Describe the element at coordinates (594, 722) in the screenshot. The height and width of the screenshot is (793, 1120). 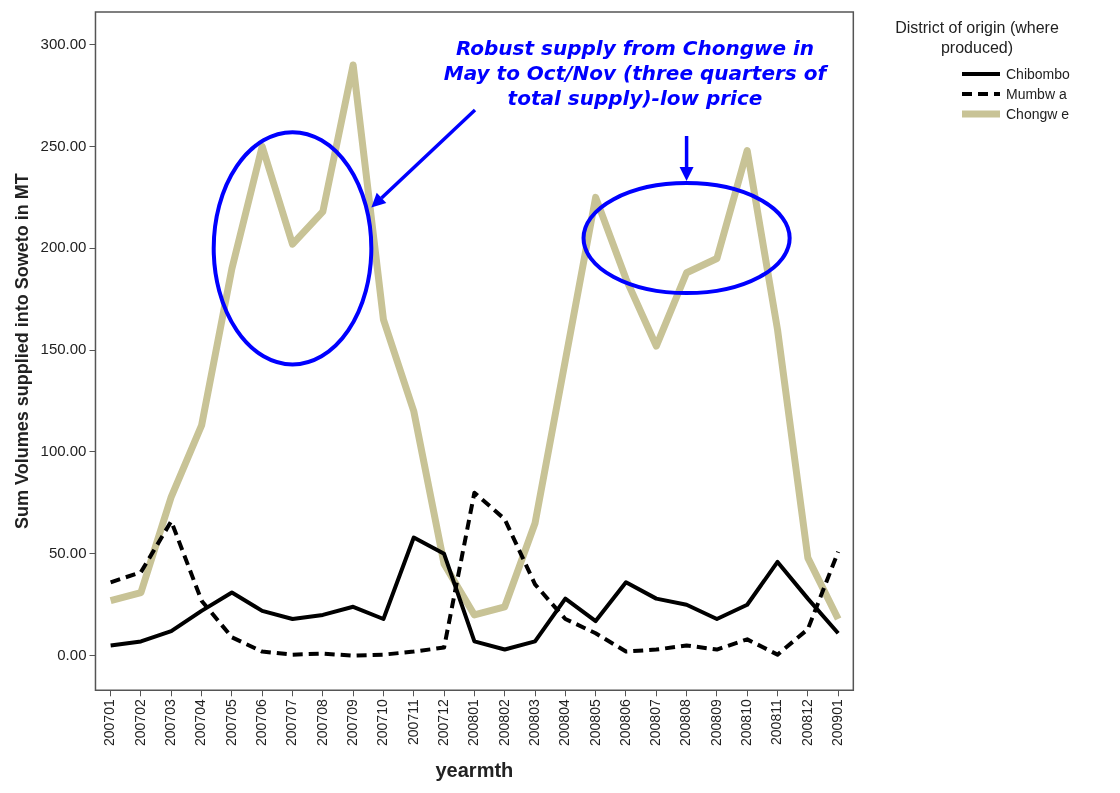
I see `x-tick-label: 200805` at that location.